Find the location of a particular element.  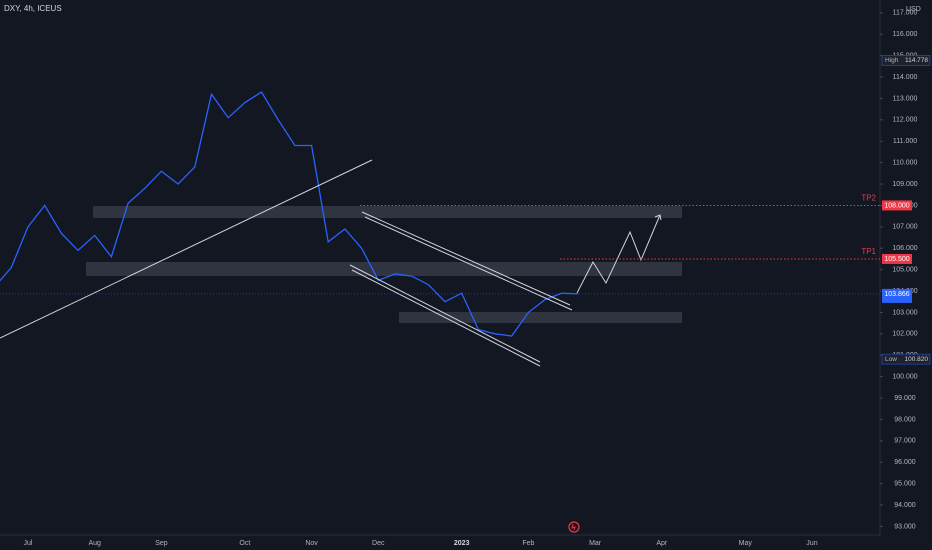

x-tick-label: Oct is located at coordinates (244, 543).